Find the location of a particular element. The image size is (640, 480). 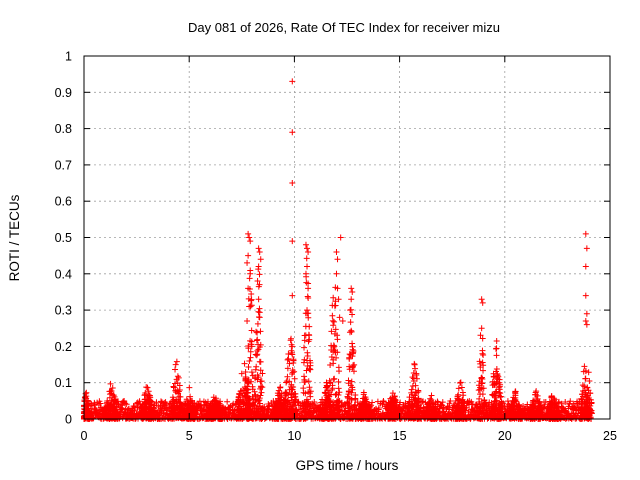

y-axis-label: ROTI / TECUs is located at coordinates (14, 237).